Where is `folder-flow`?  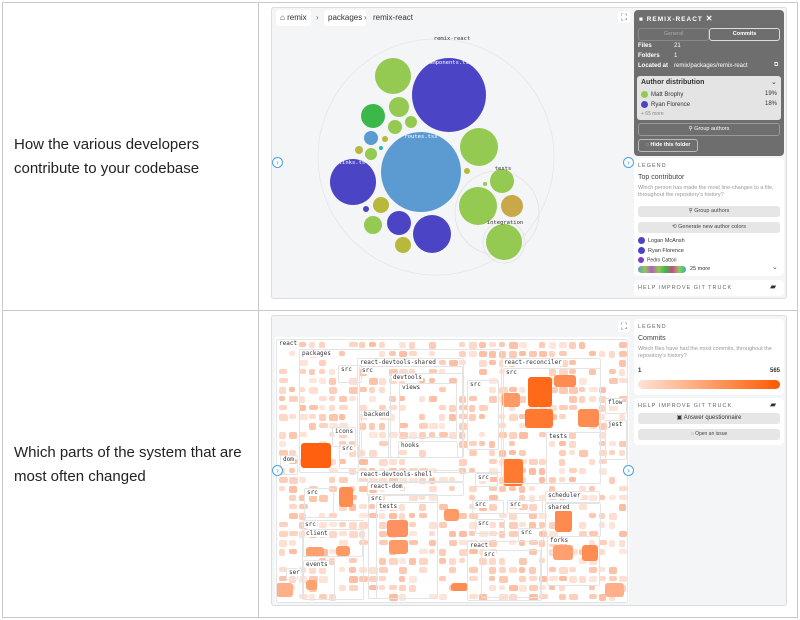 folder-flow is located at coordinates (616, 406).